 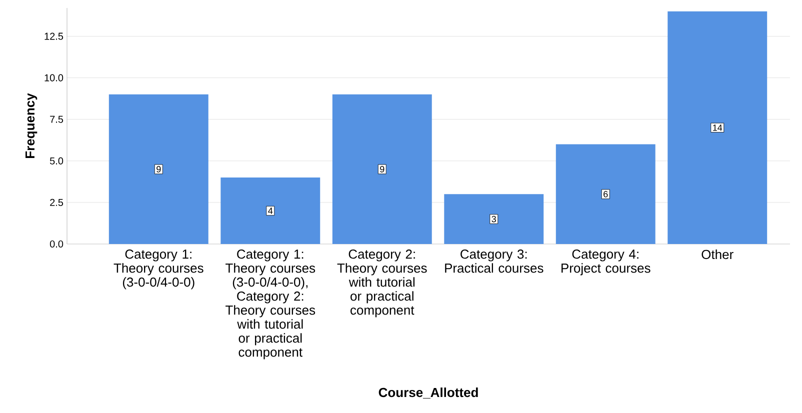 I want to click on data-label: 4, so click(x=270, y=211).